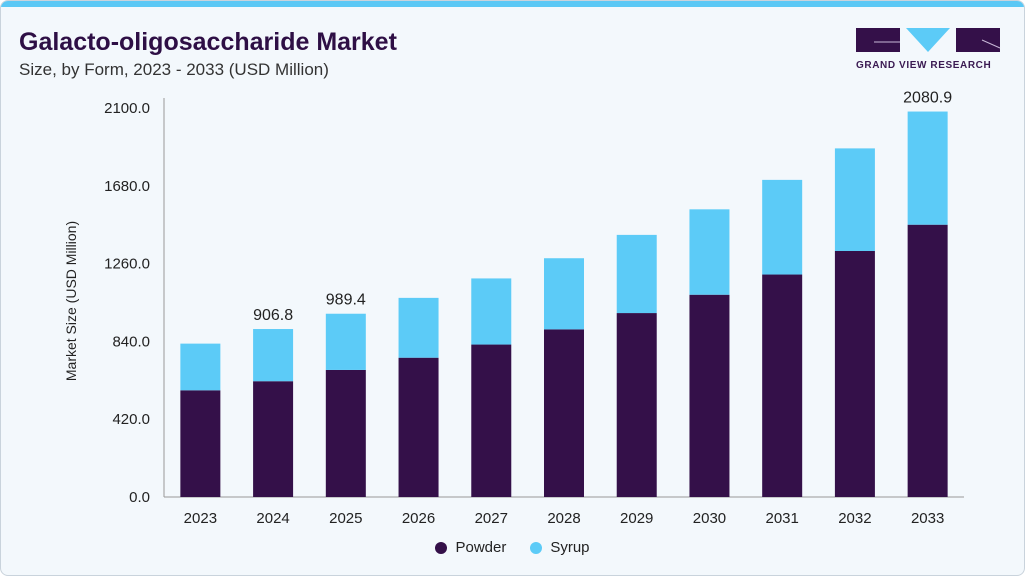  Describe the element at coordinates (71, 301) in the screenshot. I see `y-axis-title: Market Size (USD Million)` at that location.